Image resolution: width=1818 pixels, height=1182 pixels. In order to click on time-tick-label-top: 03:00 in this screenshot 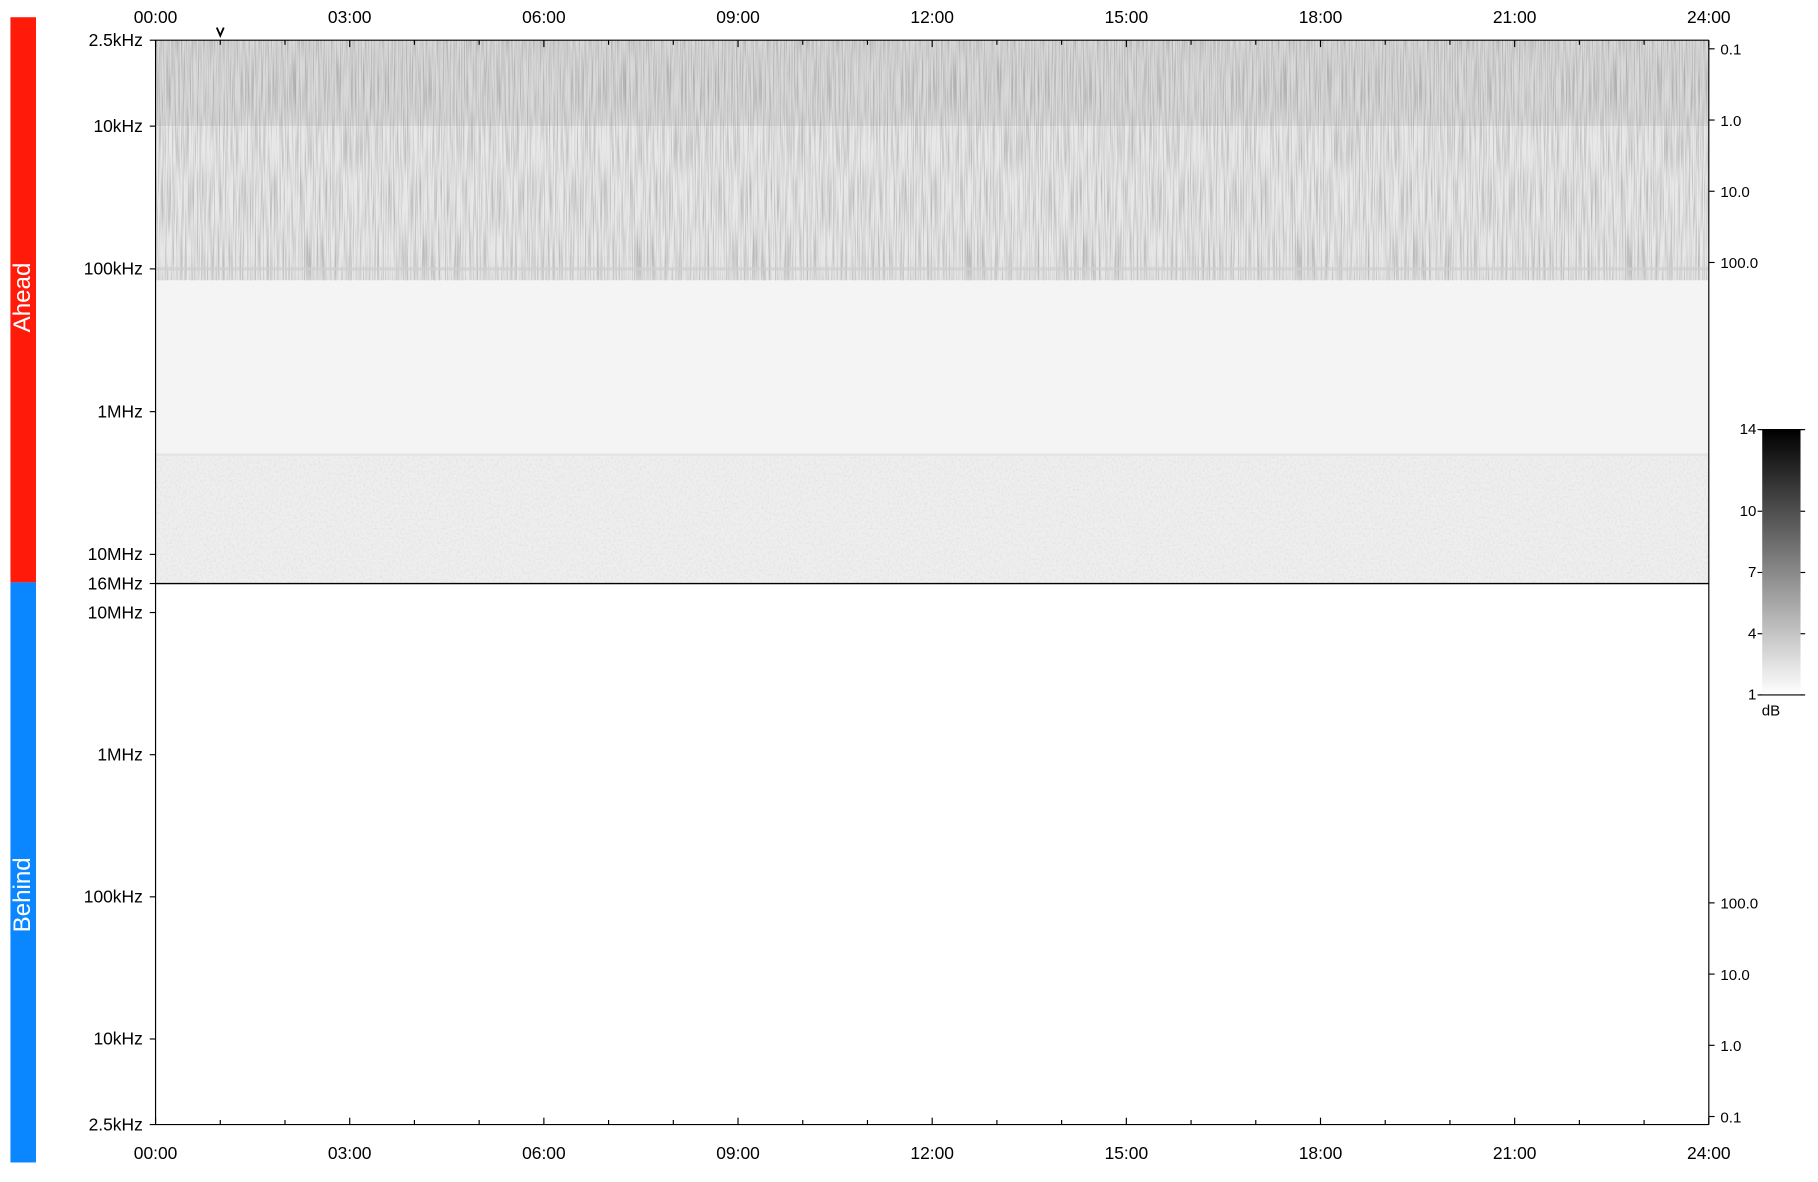, I will do `click(350, 17)`.